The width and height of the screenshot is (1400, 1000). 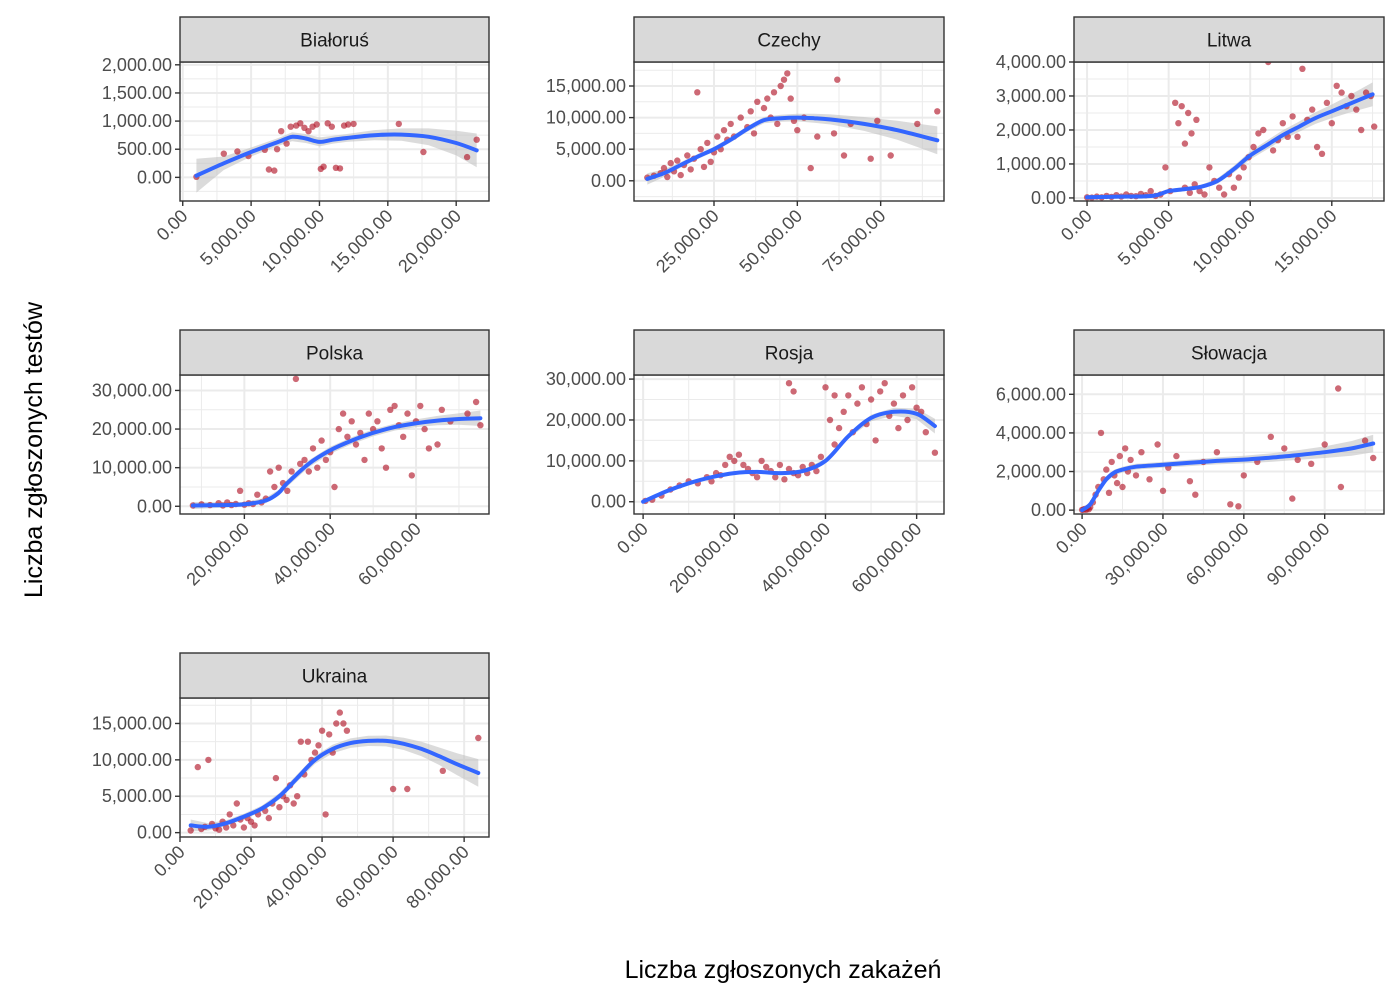 What do you see at coordinates (1031, 164) in the screenshot?
I see `y-tick-label: 1,000.00` at bounding box center [1031, 164].